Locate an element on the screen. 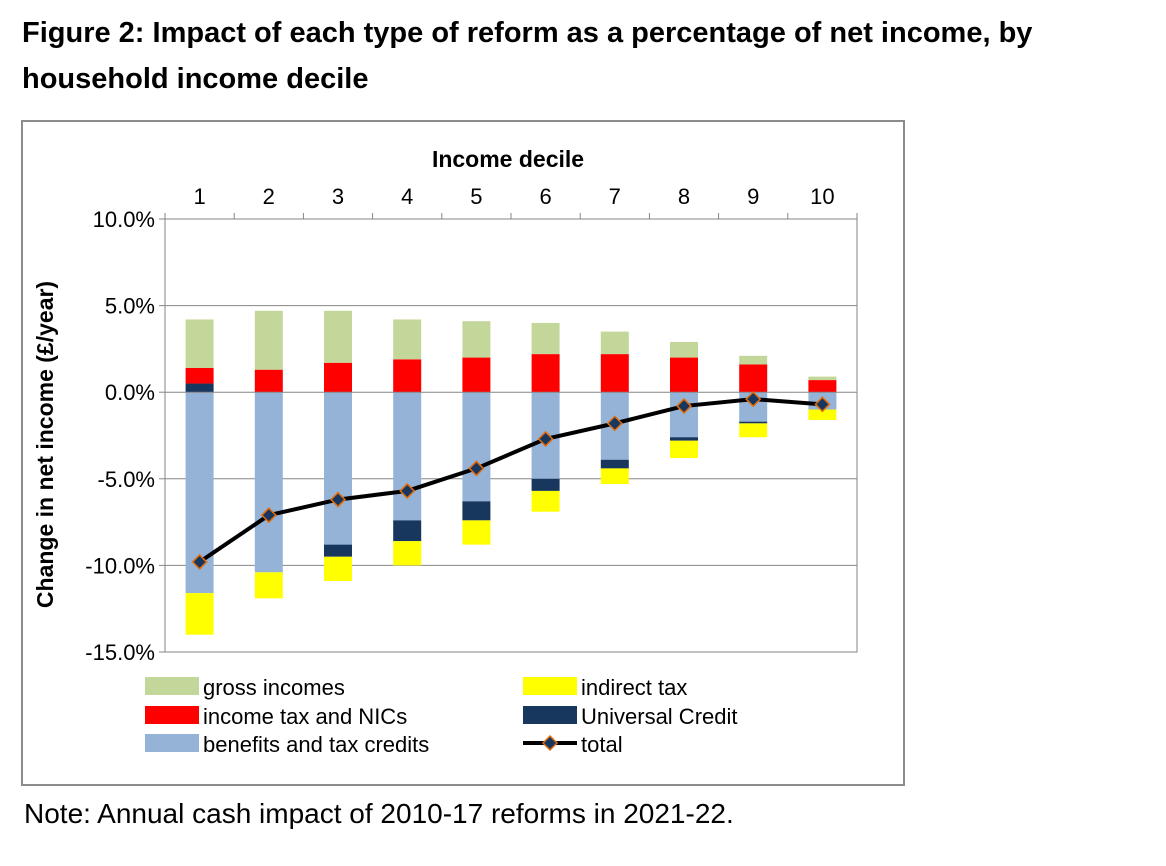 The image size is (1166, 866). legend-swatch-indirect-tax is located at coordinates (550, 686).